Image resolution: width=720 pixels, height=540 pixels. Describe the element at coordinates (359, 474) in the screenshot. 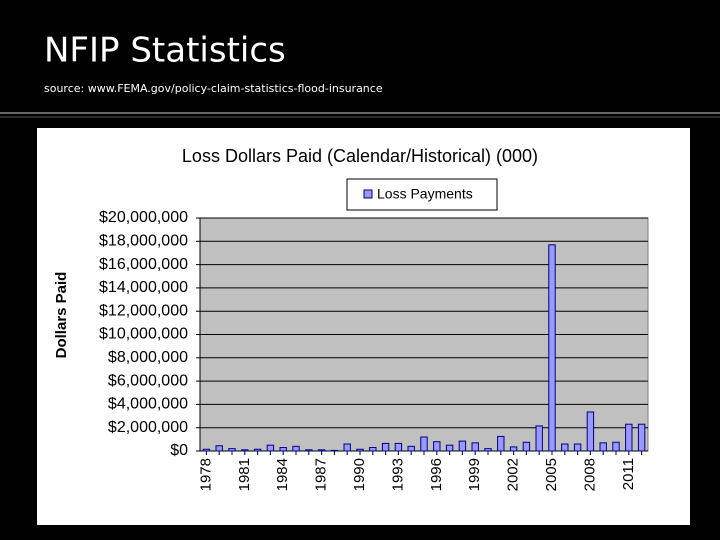

I see `x-tick-label: 1990` at that location.